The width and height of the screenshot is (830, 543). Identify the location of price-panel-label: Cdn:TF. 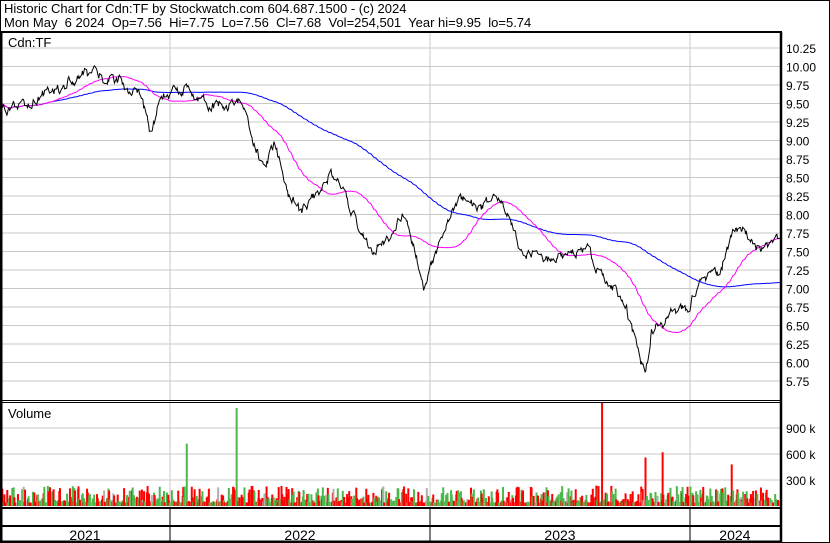
(29, 42).